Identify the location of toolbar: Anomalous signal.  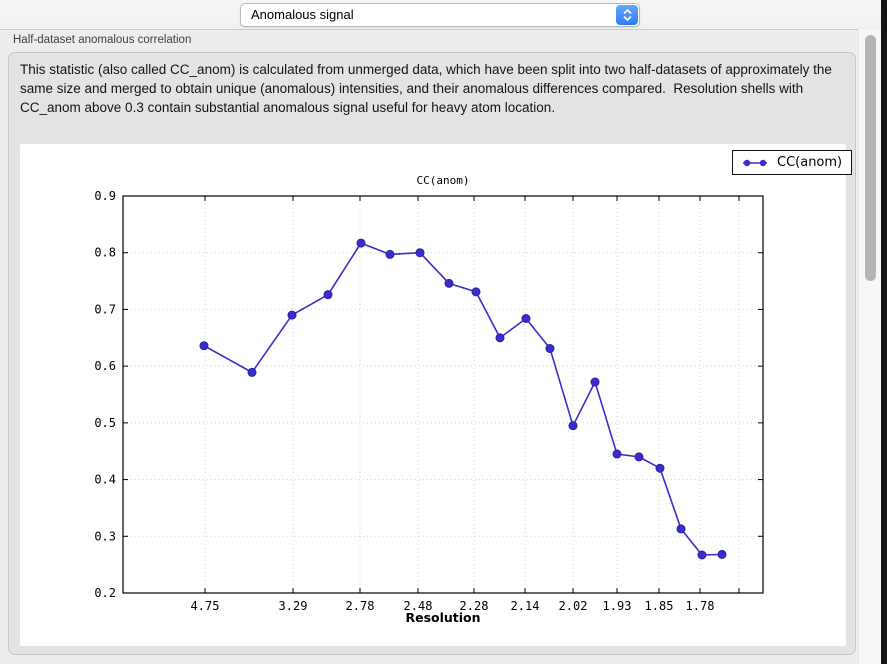
(440, 15).